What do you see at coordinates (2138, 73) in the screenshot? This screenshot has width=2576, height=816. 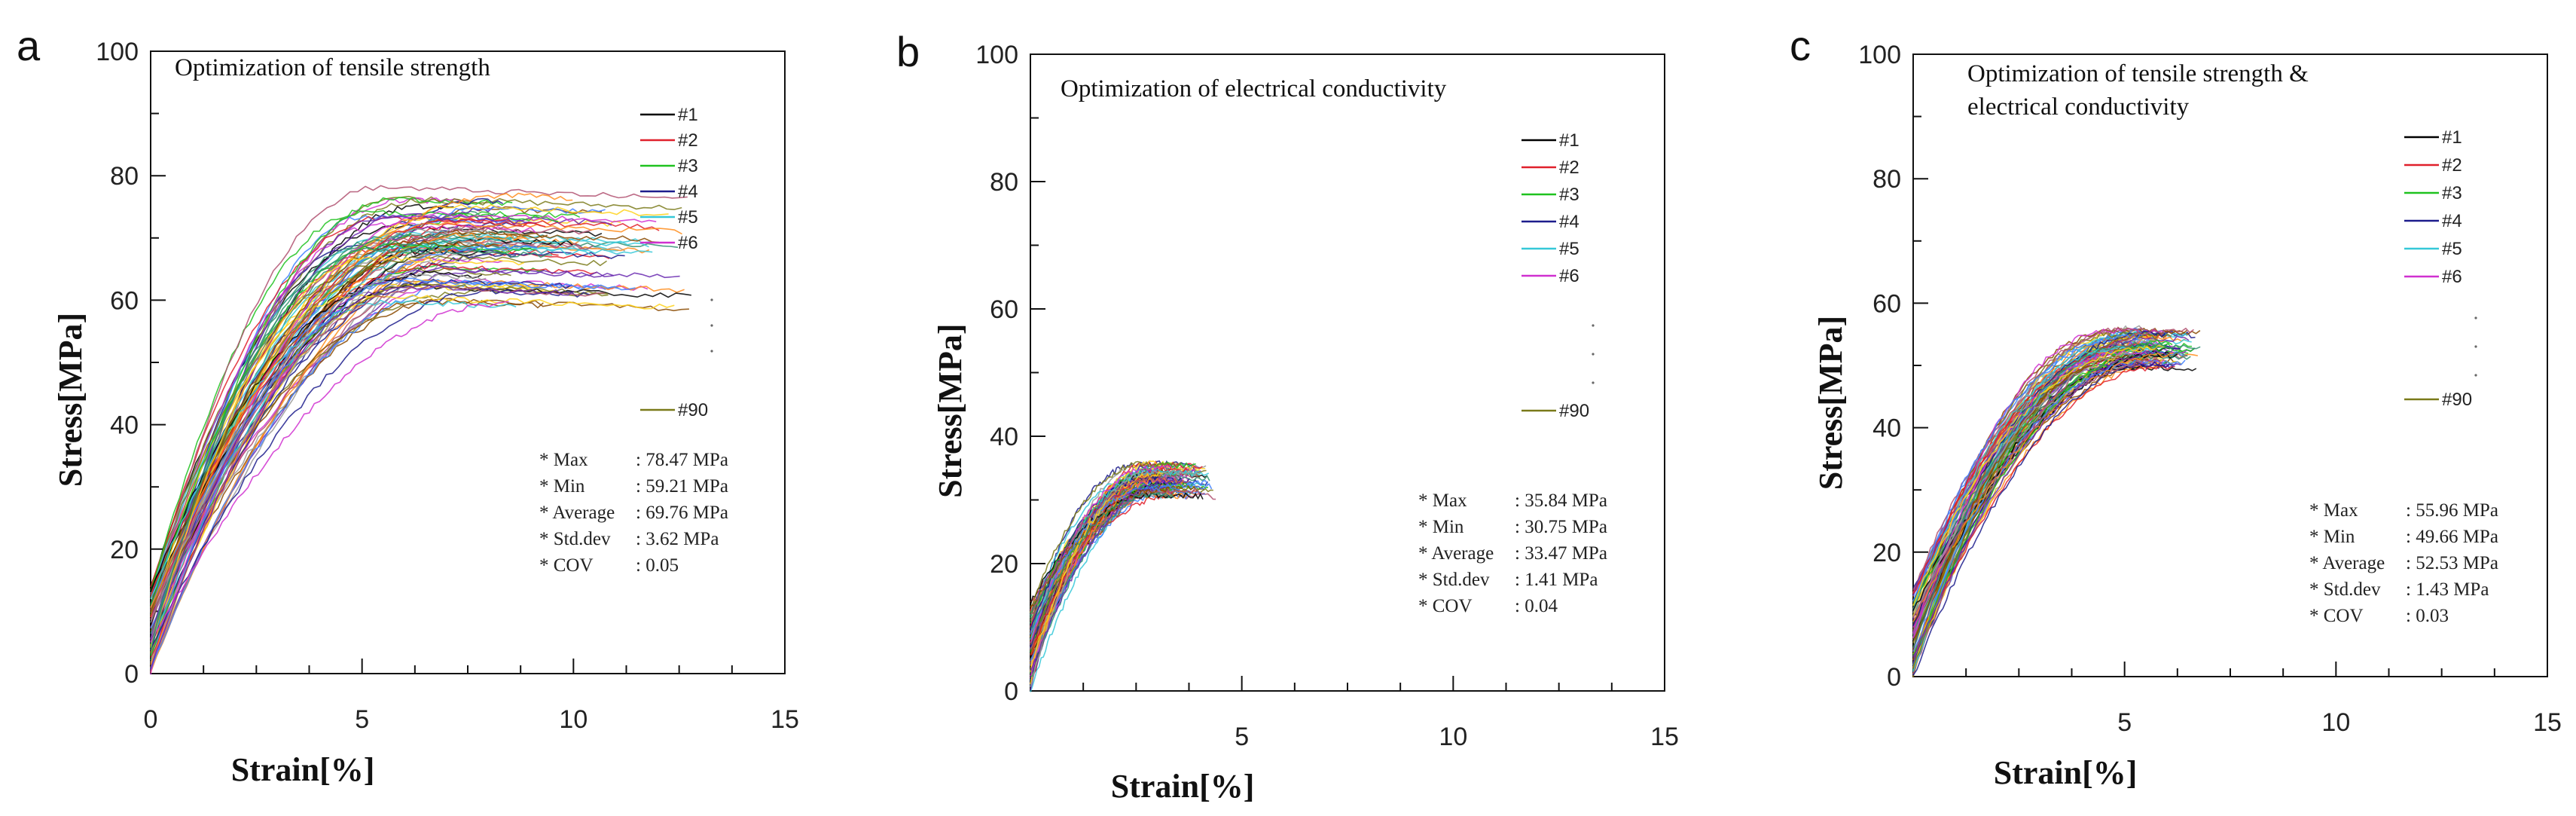 I see `chart-title: Optimization of tensile strength &` at bounding box center [2138, 73].